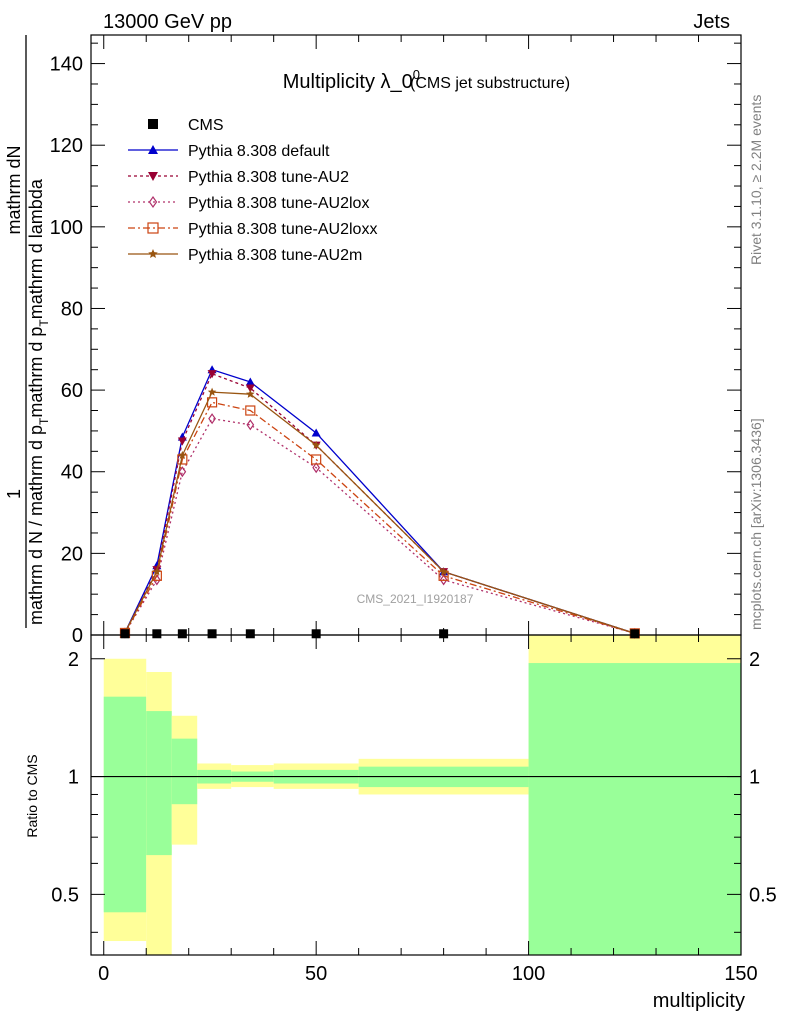 The height and width of the screenshot is (1024, 786). Describe the element at coordinates (754, 778) in the screenshot. I see `ratio-tick-label-right-1: 1` at that location.